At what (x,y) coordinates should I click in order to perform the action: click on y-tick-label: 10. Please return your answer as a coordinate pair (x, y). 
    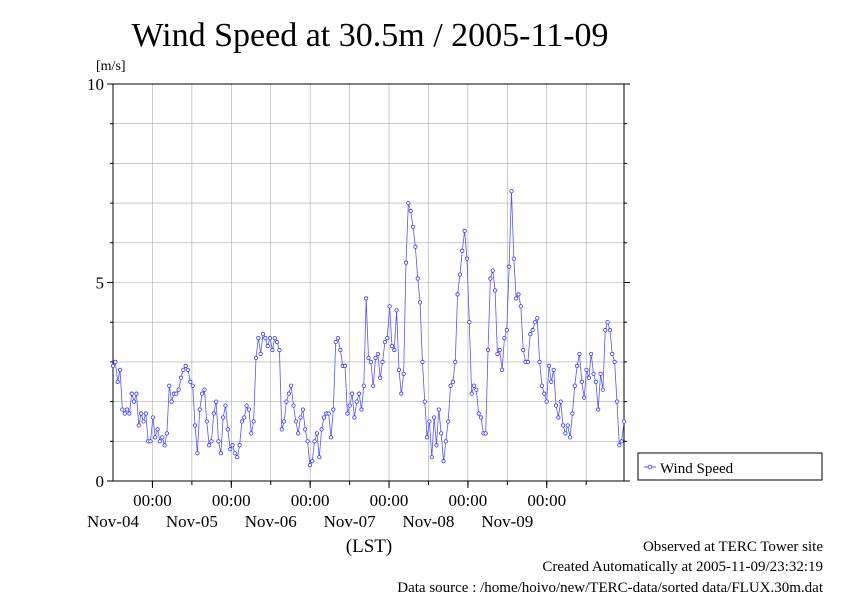
    Looking at the image, I should click on (95, 84).